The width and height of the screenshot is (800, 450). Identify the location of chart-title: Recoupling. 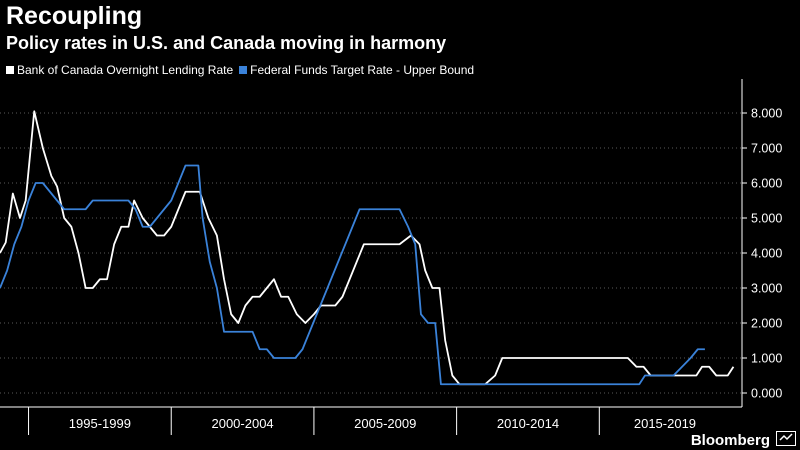
(74, 16).